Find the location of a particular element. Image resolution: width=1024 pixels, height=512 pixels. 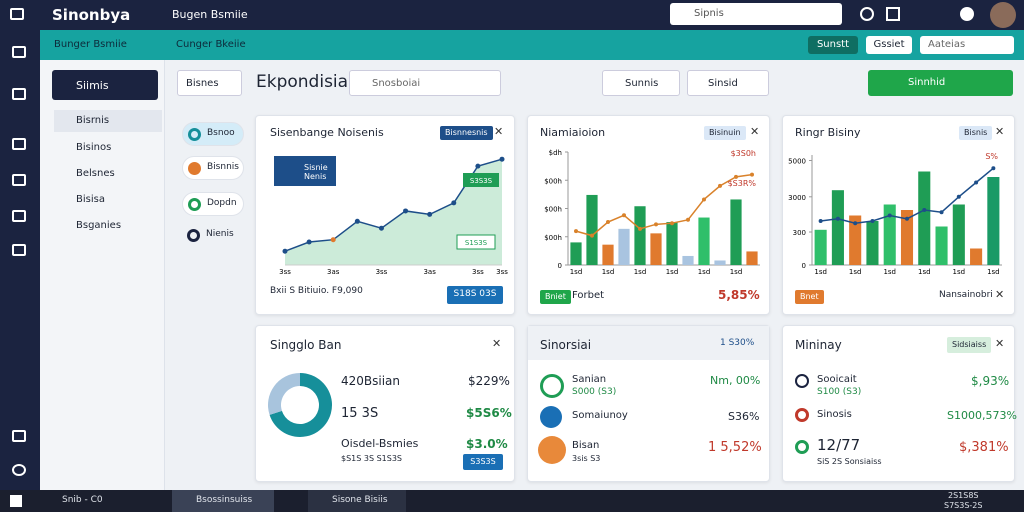

toolbar-button: Bisnes is located at coordinates (209, 83).